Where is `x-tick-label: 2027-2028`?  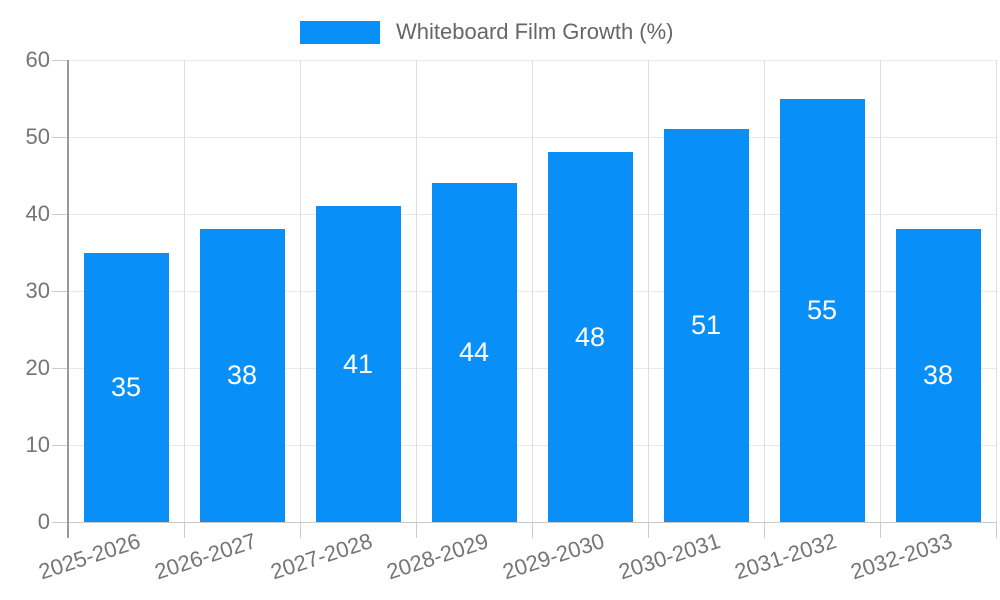
x-tick-label: 2027-2028 is located at coordinates (321, 556).